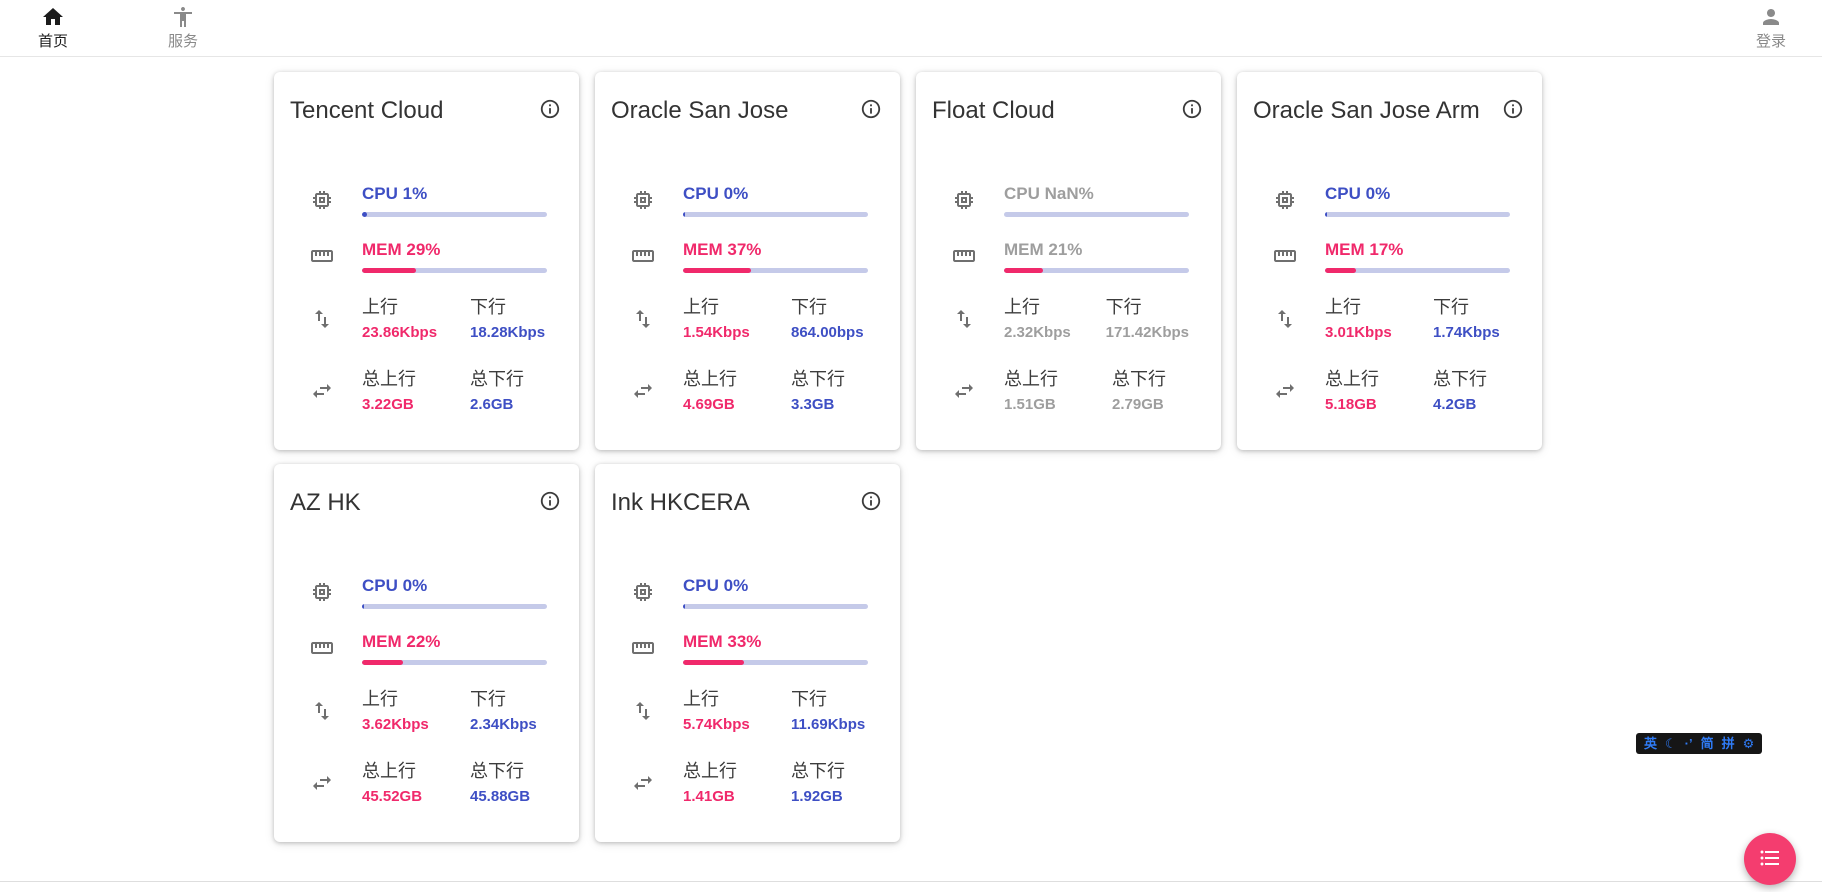  What do you see at coordinates (395, 193) in the screenshot?
I see `cpu-usage-label: CPU 1%` at bounding box center [395, 193].